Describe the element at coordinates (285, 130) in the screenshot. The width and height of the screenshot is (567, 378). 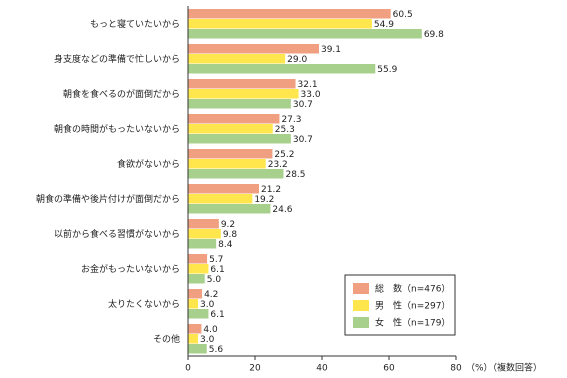
I see `value-label: 25.3` at that location.